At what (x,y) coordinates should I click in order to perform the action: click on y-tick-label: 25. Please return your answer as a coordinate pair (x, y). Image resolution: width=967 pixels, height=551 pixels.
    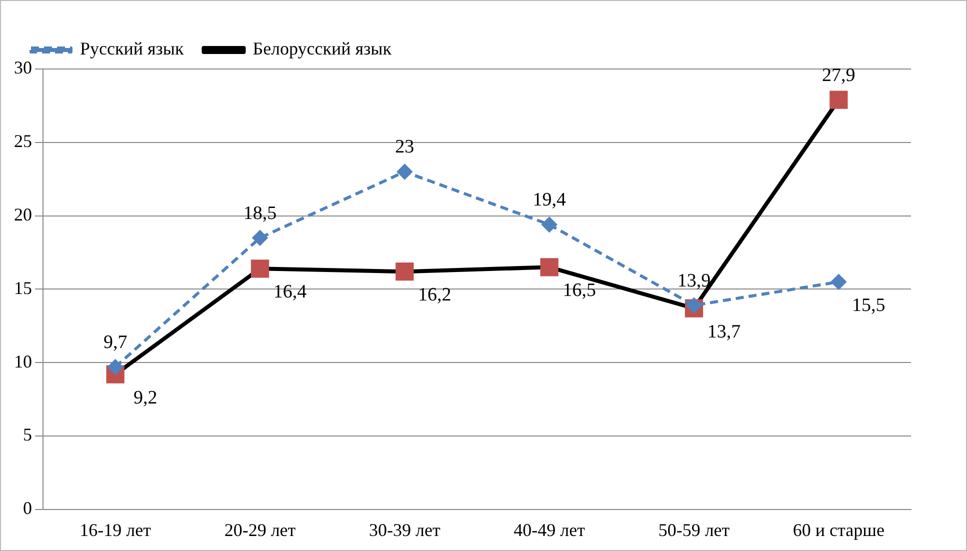
    Looking at the image, I should click on (23, 141).